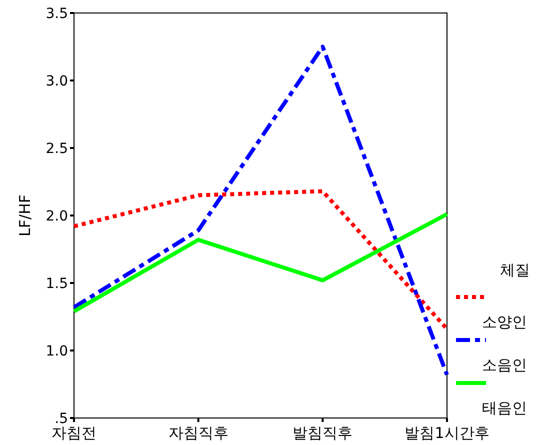 The image size is (536, 445). Describe the element at coordinates (504, 365) in the screenshot. I see `legend-label: 소음인` at that location.